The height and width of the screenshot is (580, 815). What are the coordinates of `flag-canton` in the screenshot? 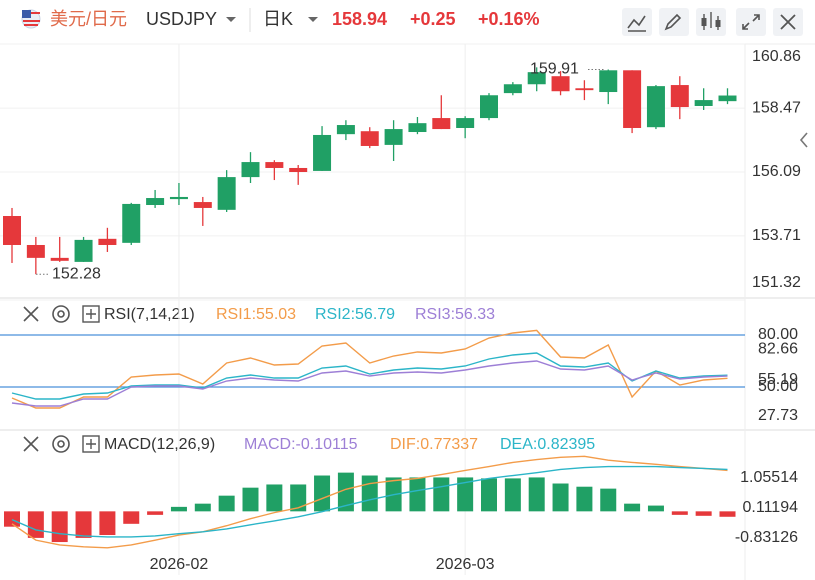 It's located at (26, 14).